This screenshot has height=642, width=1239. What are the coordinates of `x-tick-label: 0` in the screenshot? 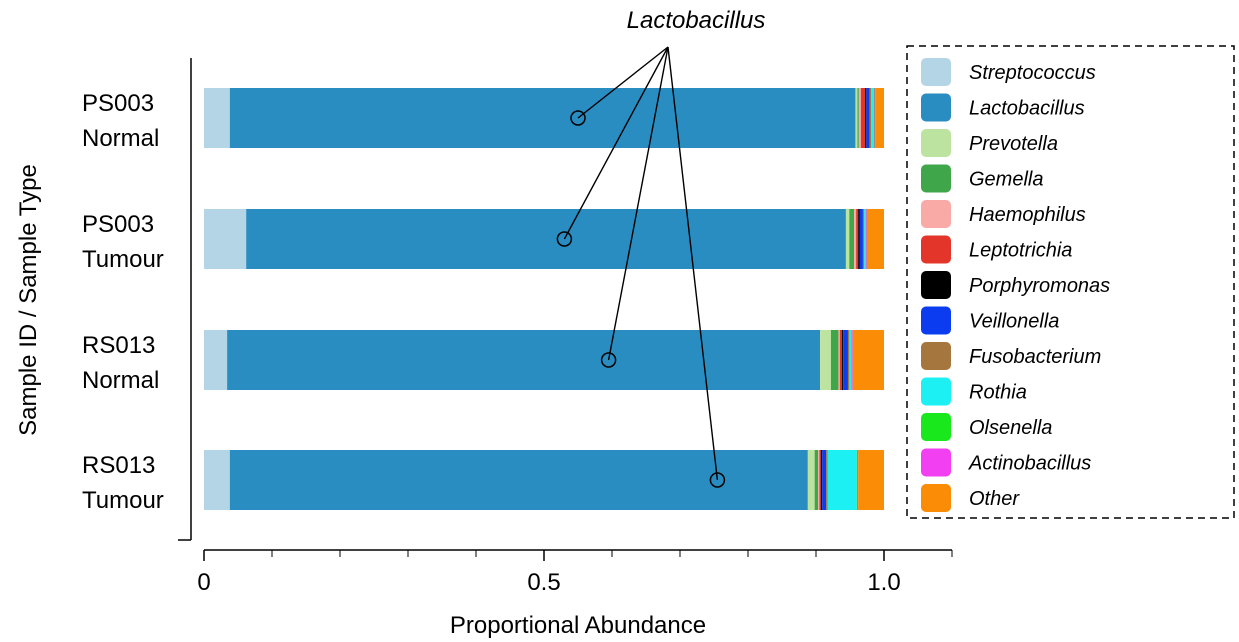 It's located at (203, 582).